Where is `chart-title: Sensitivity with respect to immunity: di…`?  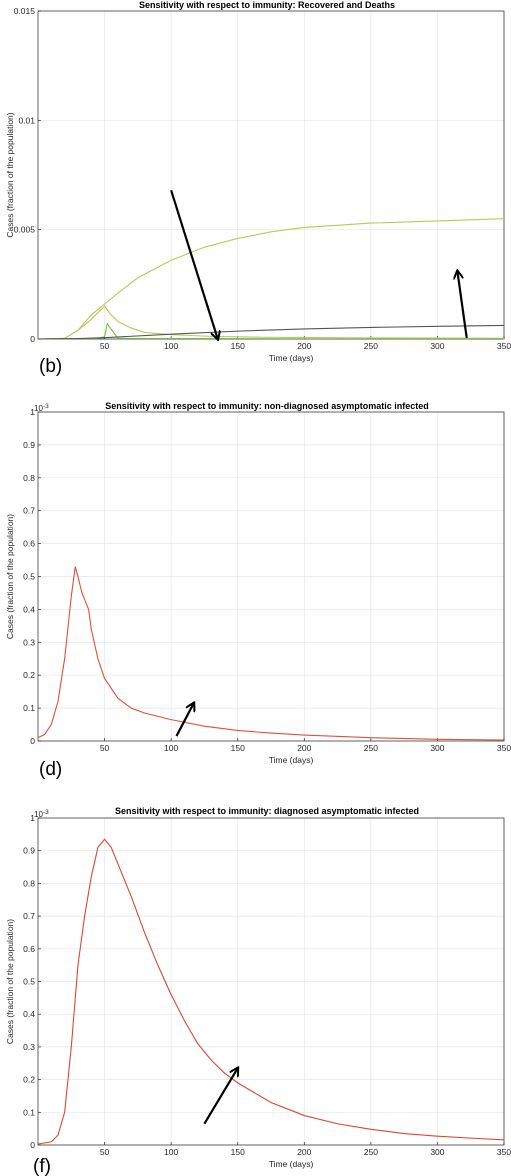 chart-title: Sensitivity with respect to immunity: di… is located at coordinates (267, 811).